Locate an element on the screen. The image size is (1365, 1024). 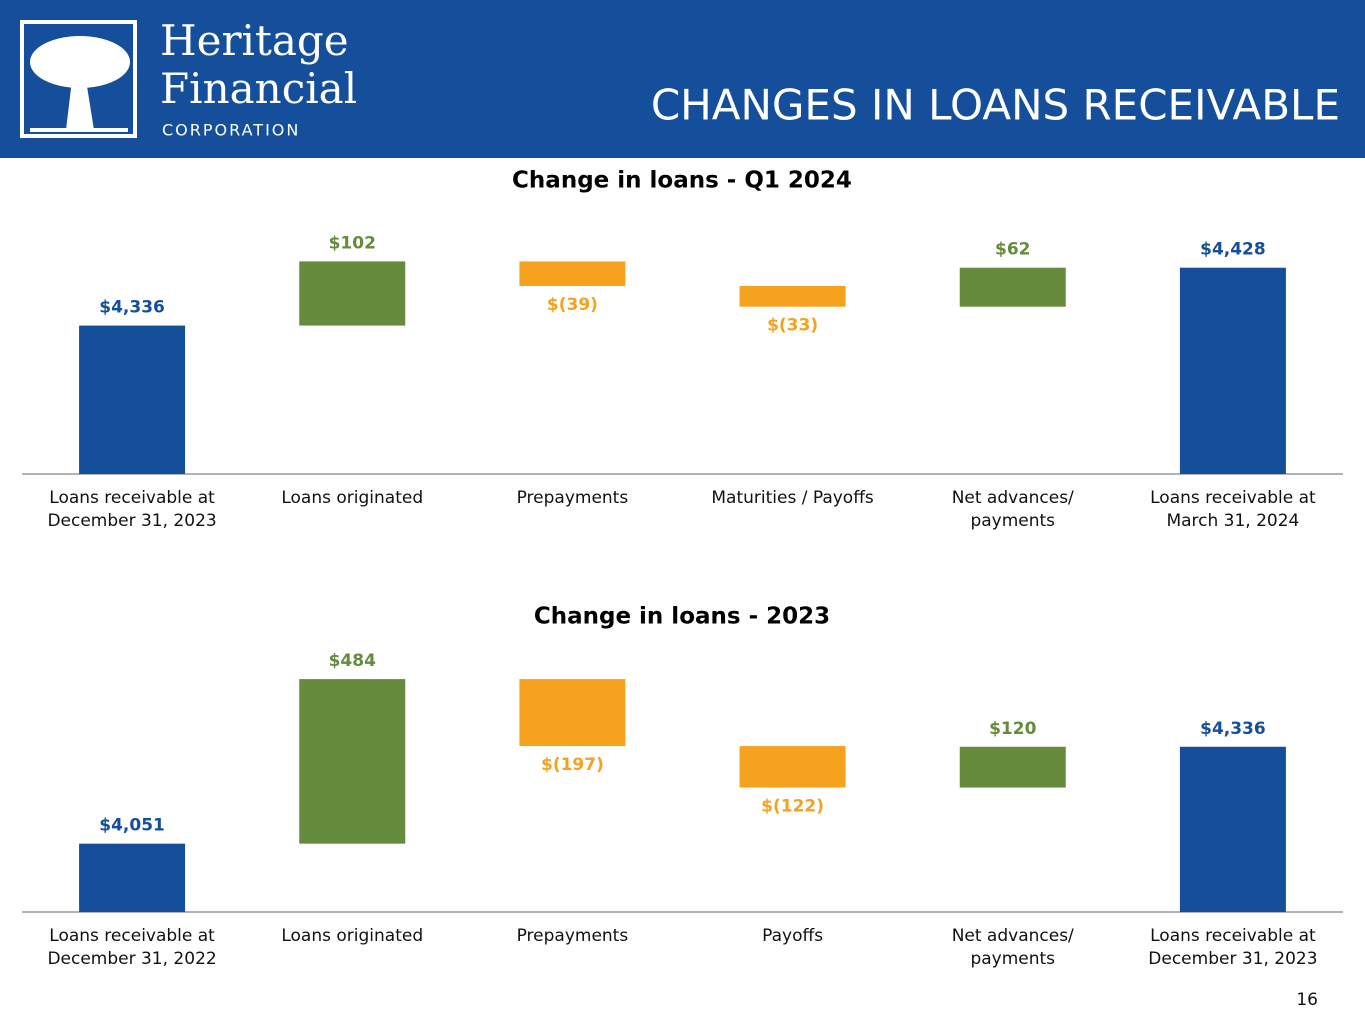
chart-title: Change in loans - Q1 2024 is located at coordinates (682, 181).